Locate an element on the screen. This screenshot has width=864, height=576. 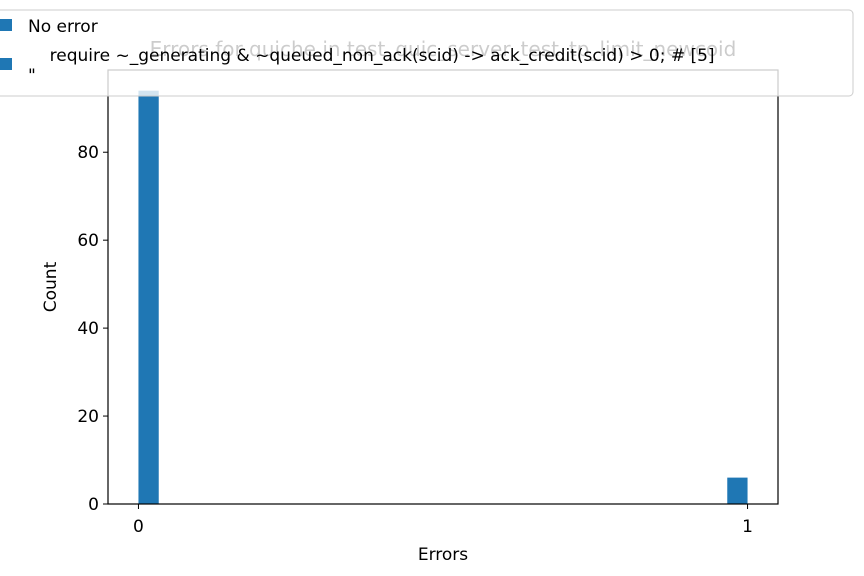
legend-label-line: " is located at coordinates (32, 76).